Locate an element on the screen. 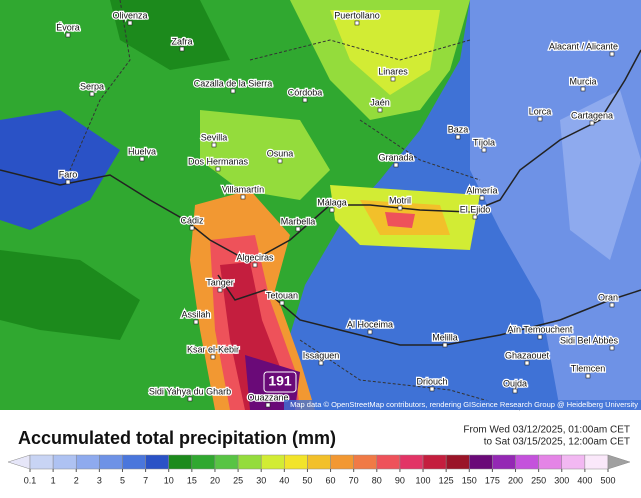 This screenshot has width=641, height=498. legend-title: Accumulated total precipitation (mm) is located at coordinates (177, 438).